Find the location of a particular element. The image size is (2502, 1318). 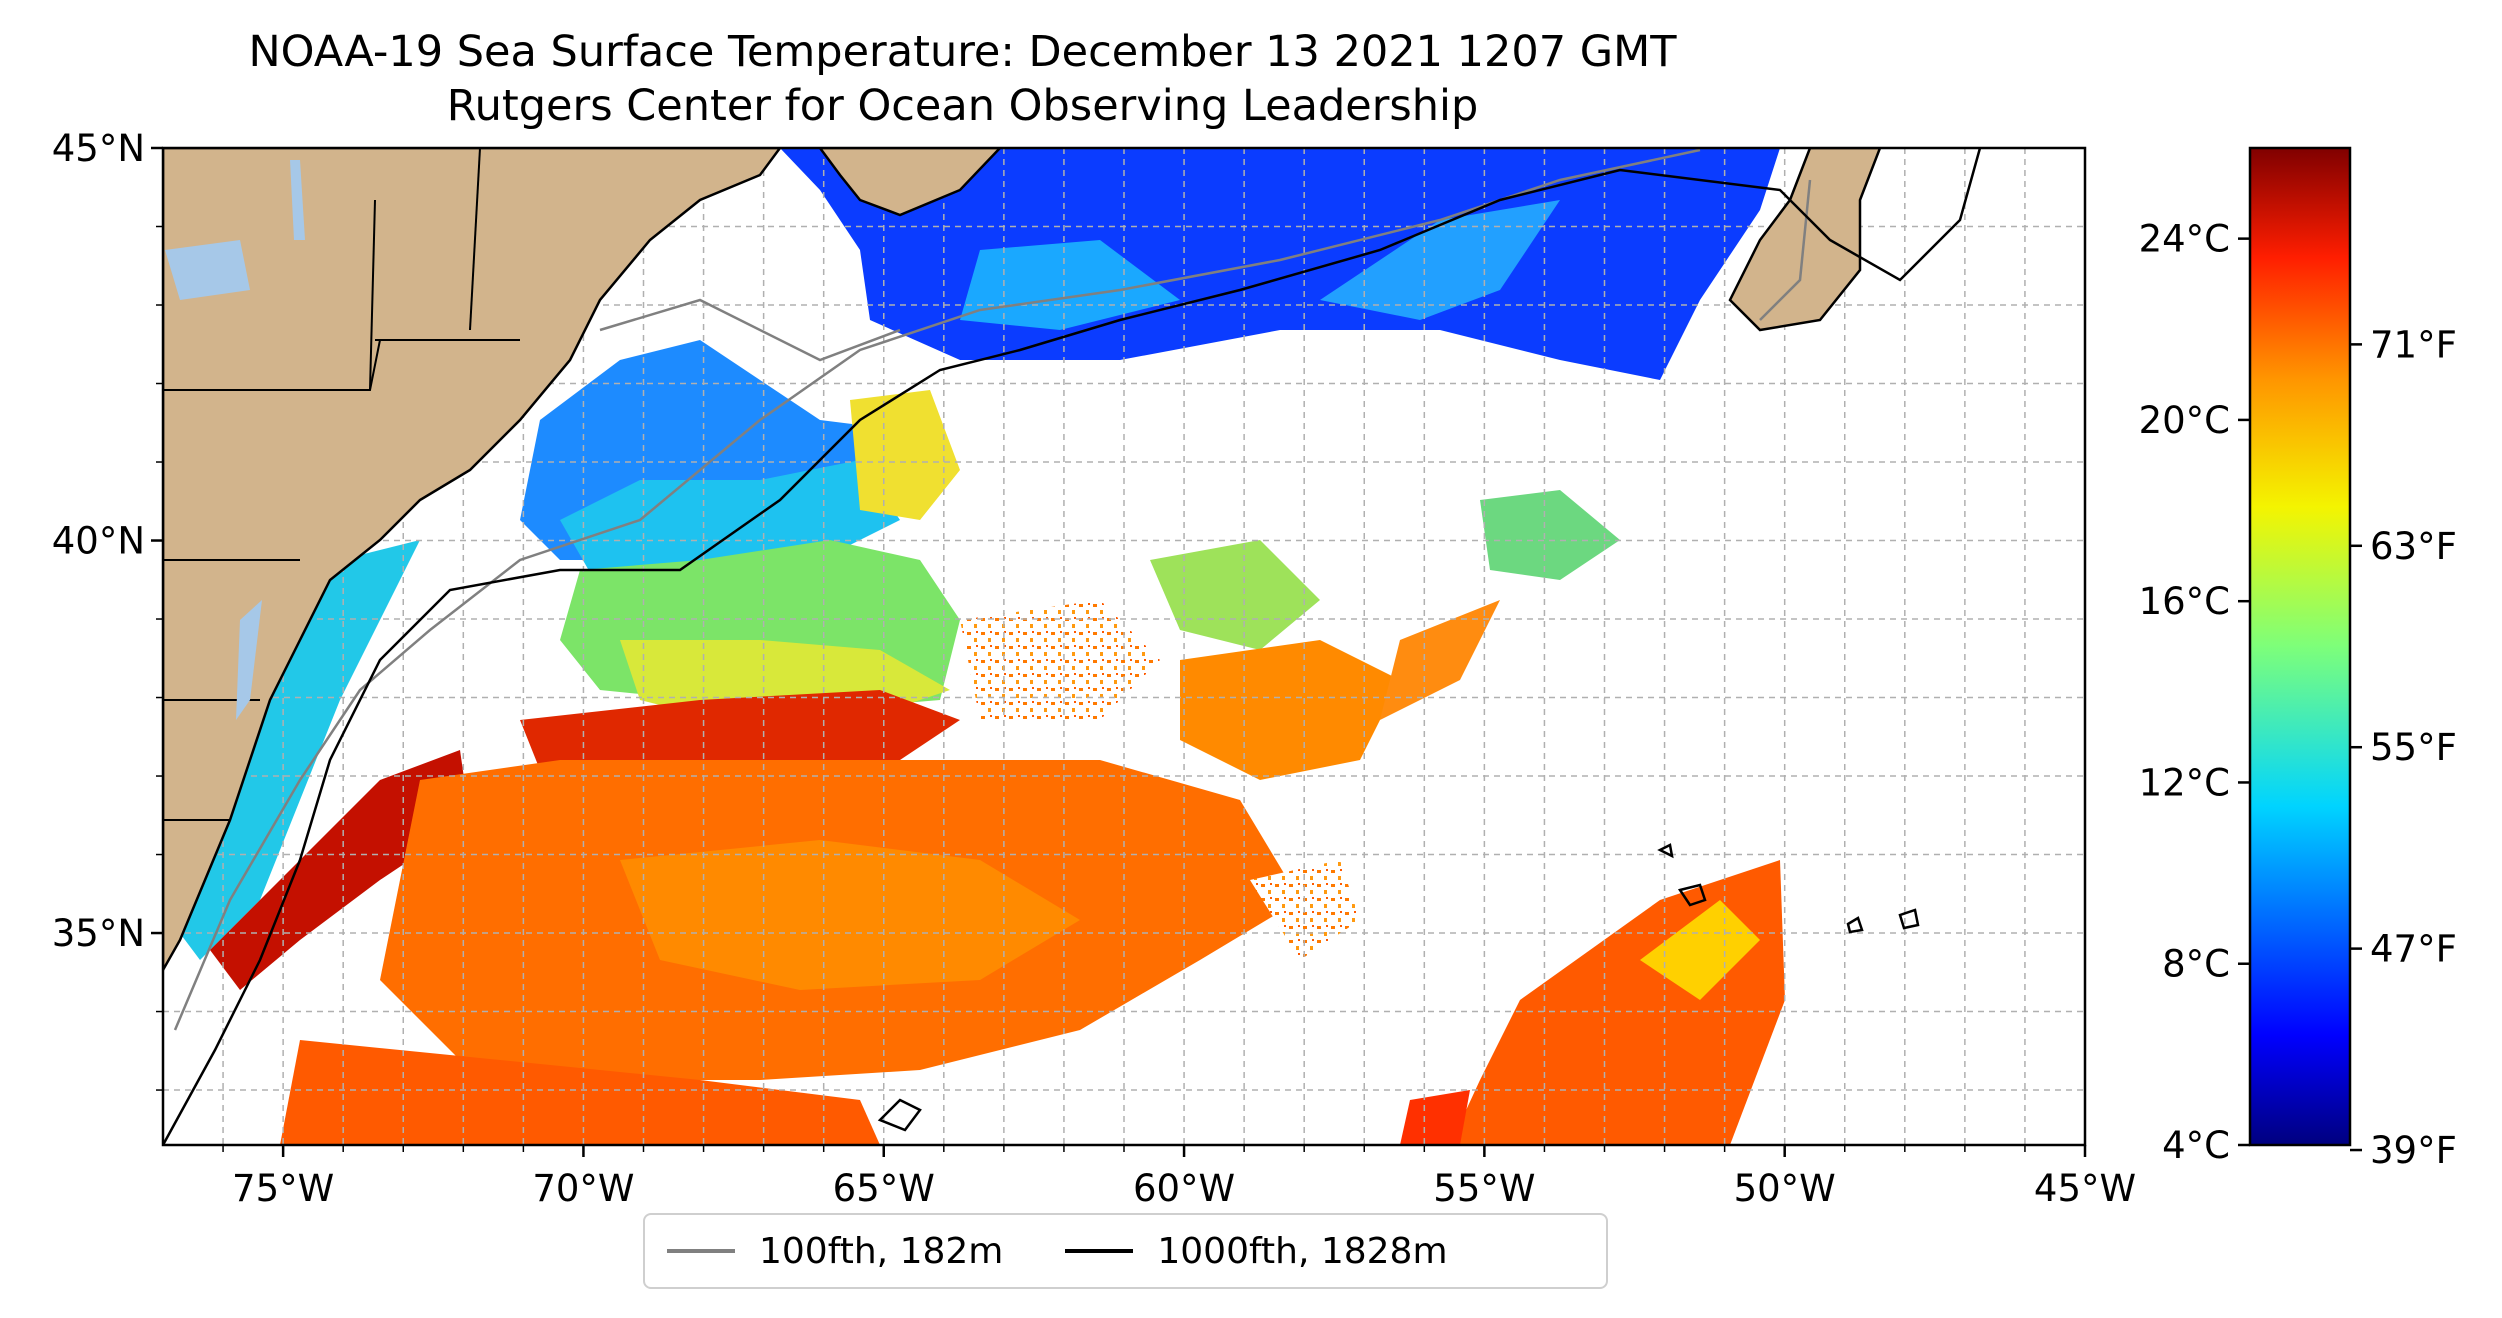

celsius-tick-label: 24°C is located at coordinates (2184, 239).